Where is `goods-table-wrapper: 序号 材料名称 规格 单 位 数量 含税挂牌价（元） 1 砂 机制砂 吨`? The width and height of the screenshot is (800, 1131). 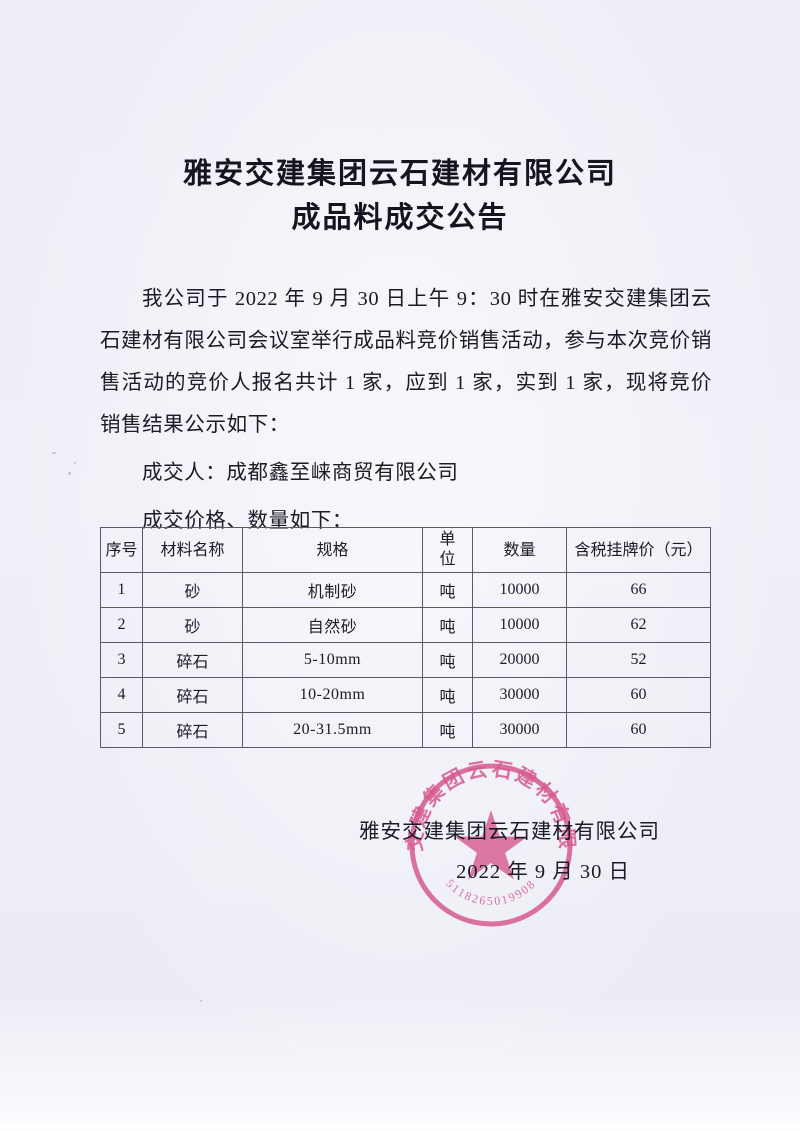 goods-table-wrapper: 序号 材料名称 规格 单 位 数量 含税挂牌价（元） 1 砂 机制砂 吨 is located at coordinates (405, 637).